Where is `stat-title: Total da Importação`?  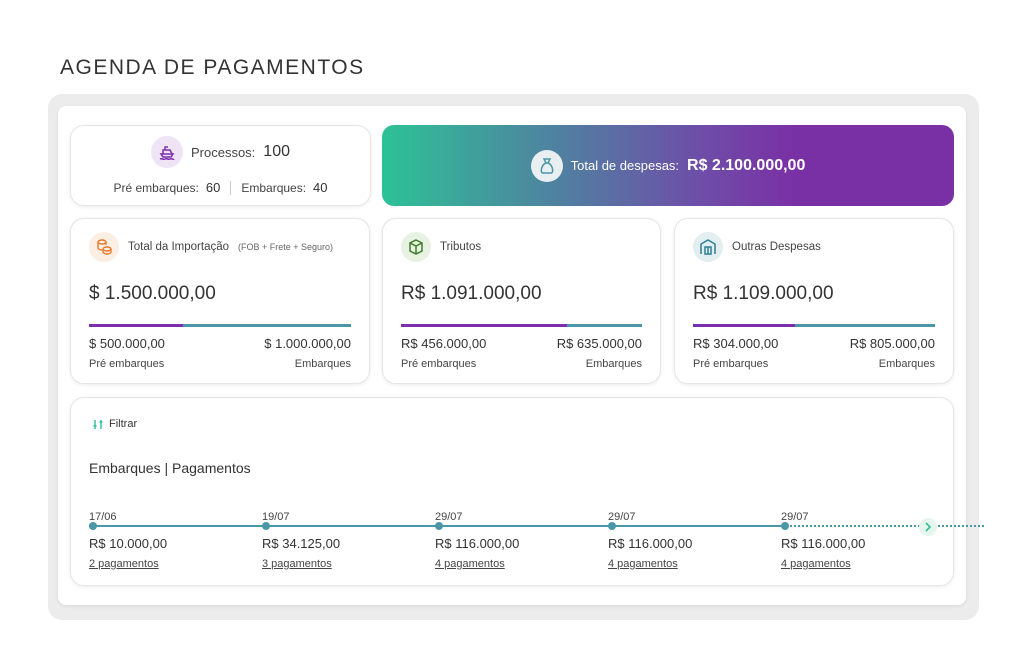
stat-title: Total da Importação is located at coordinates (179, 247).